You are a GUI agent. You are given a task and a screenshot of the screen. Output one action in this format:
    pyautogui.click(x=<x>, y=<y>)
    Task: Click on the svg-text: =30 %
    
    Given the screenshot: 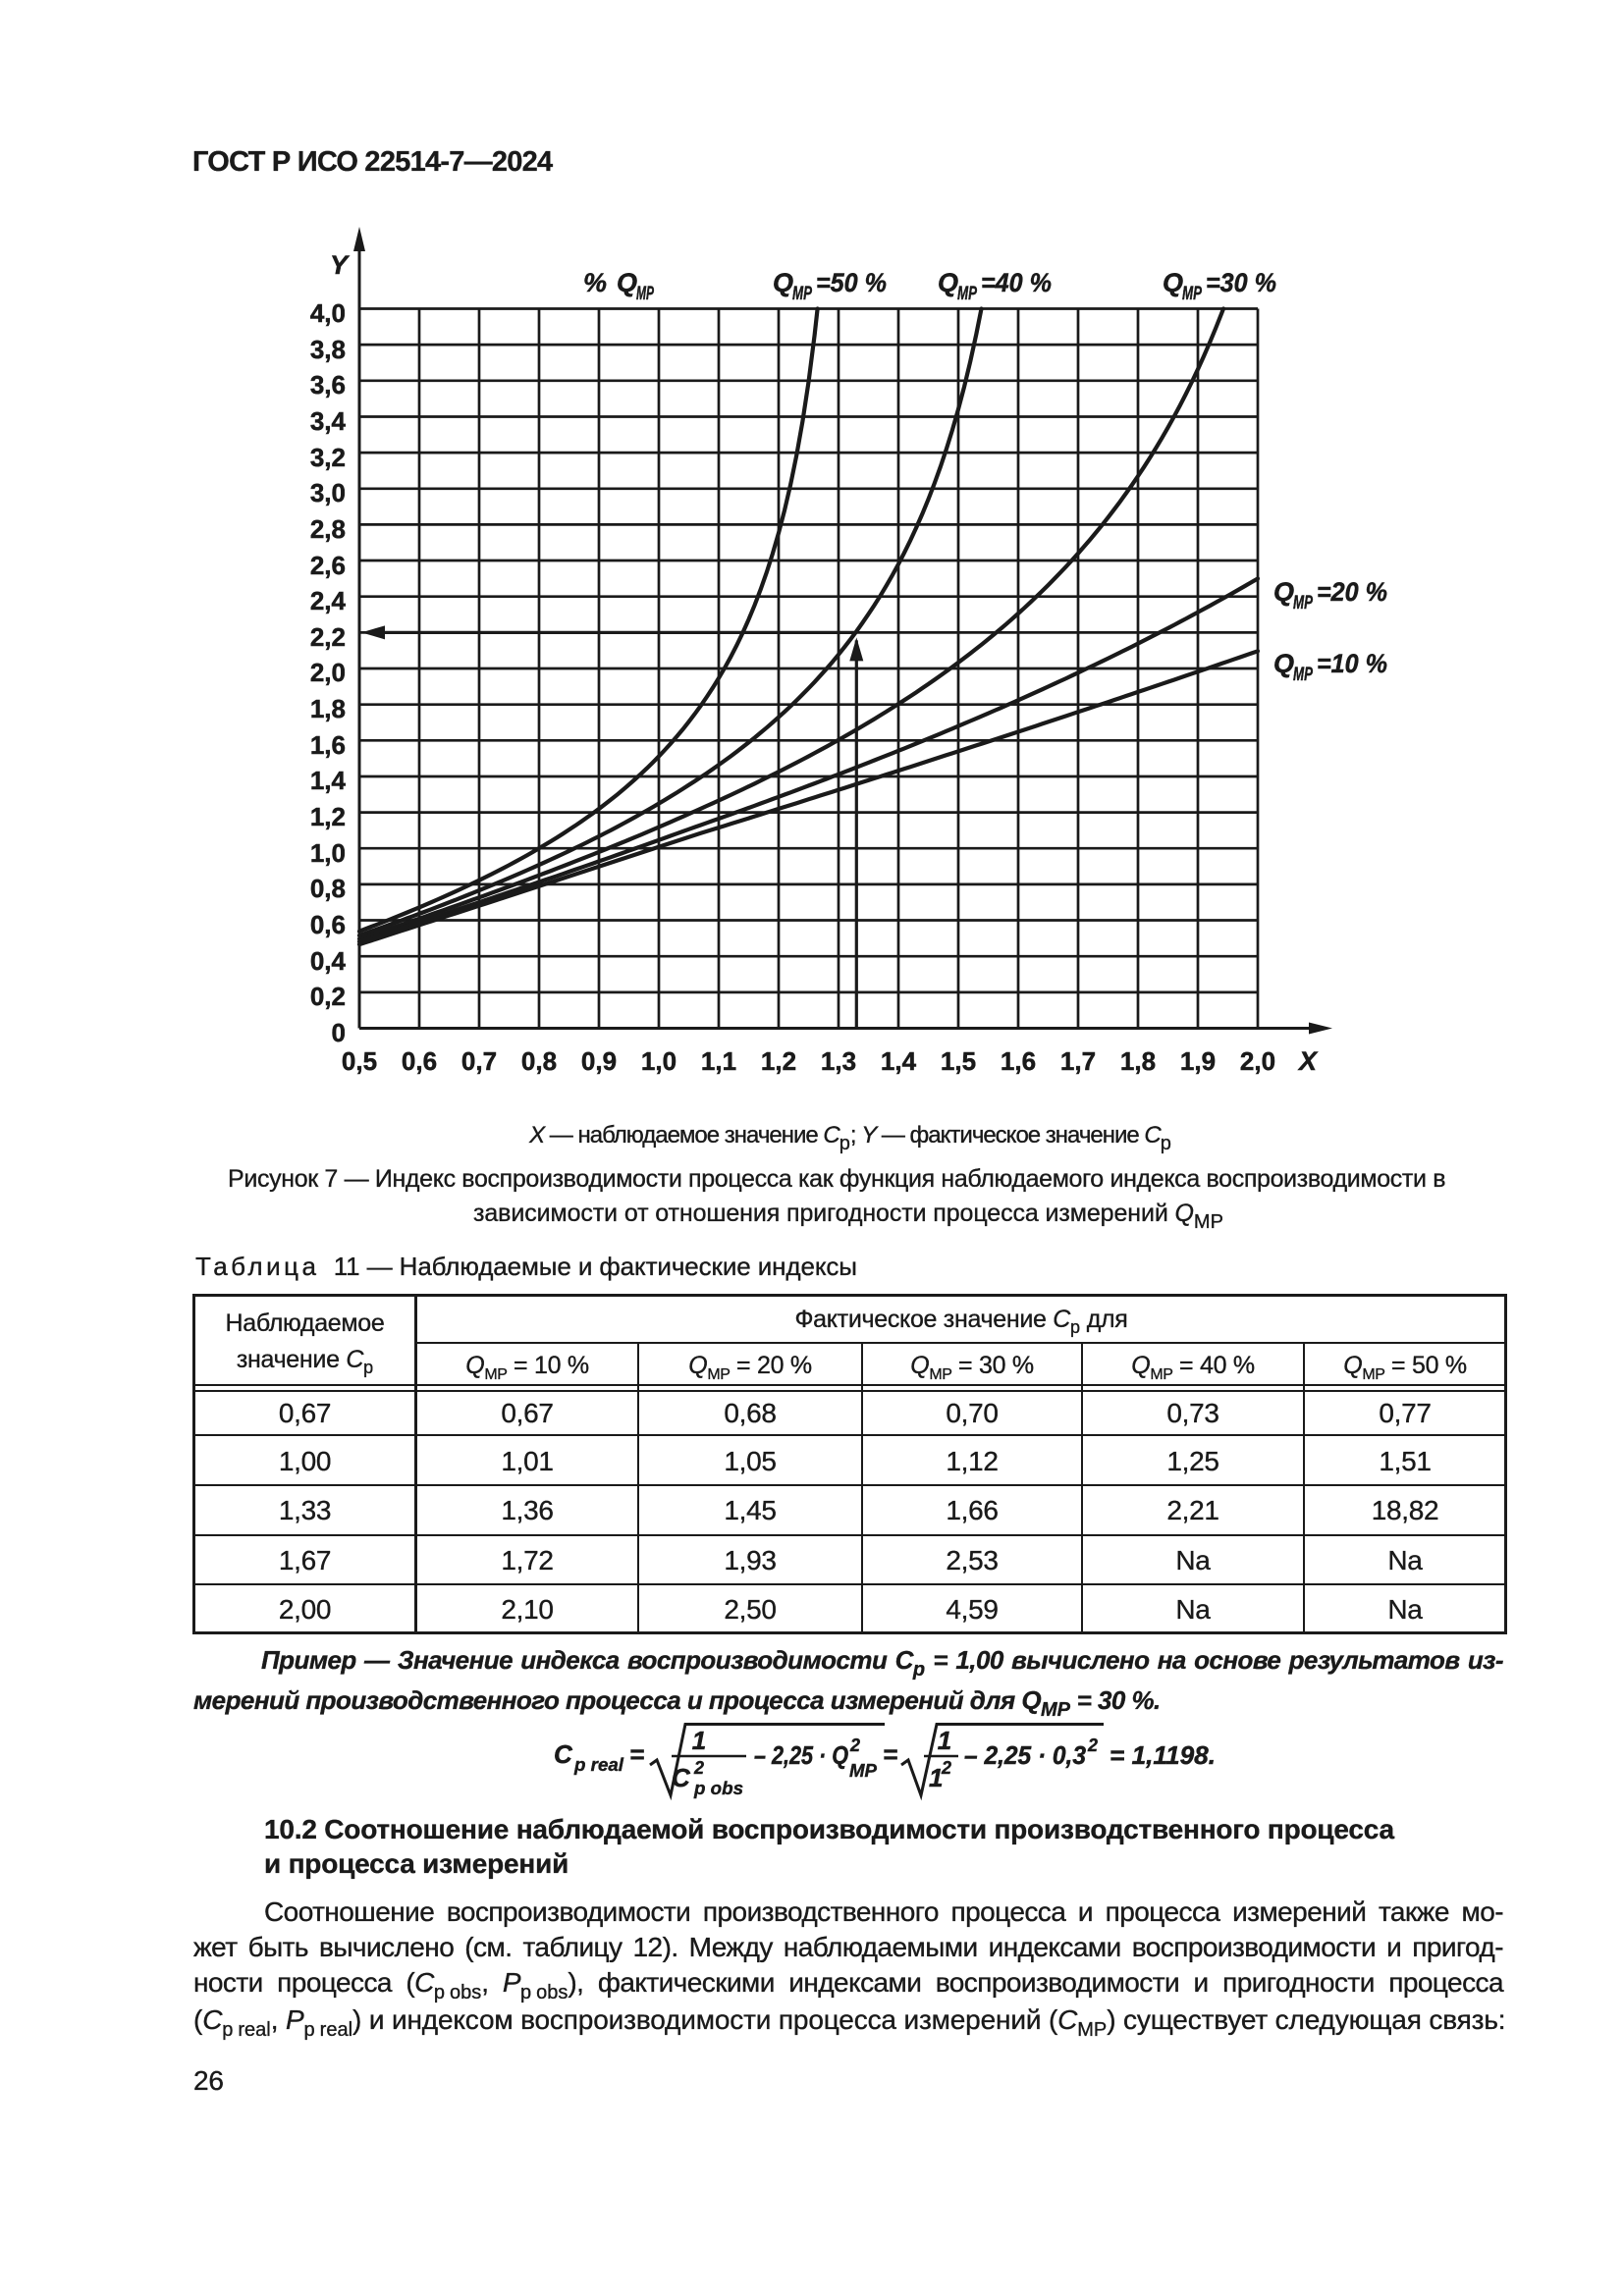 What is the action you would take?
    pyautogui.click(x=1241, y=282)
    